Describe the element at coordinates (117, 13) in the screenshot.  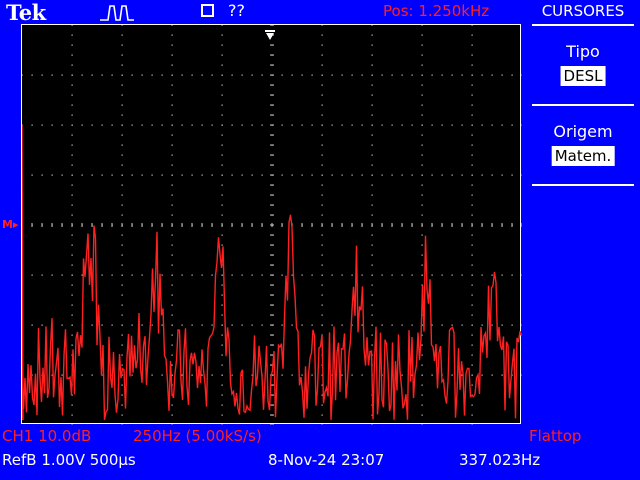
I see `trigger-pulse-icon` at that location.